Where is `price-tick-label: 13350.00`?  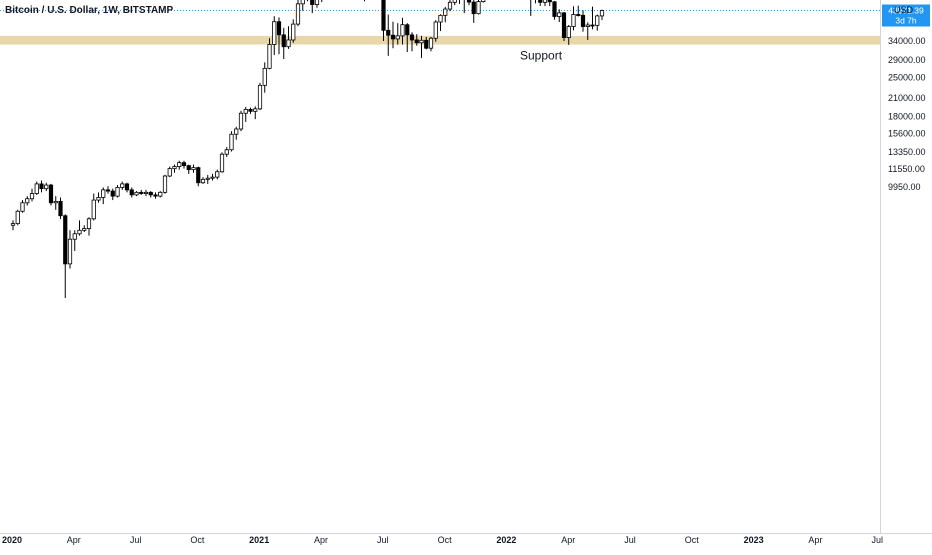
price-tick-label: 13350.00 is located at coordinates (907, 152).